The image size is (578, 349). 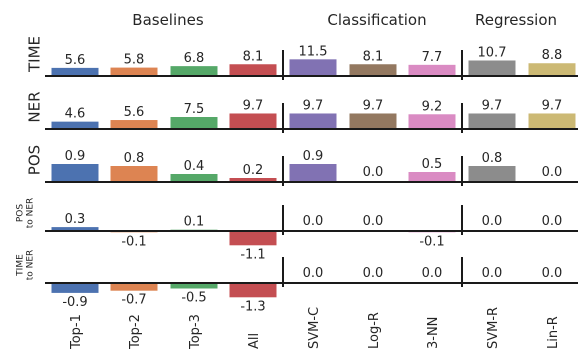 I want to click on bar-time-3-nn, so click(x=432, y=70).